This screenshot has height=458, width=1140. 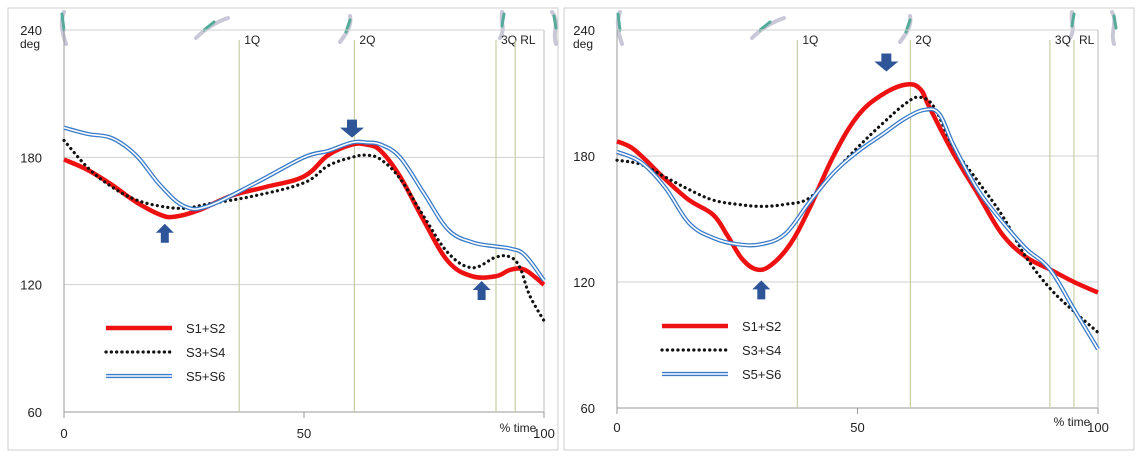 I want to click on series-line-3-inner, so click(x=304, y=203).